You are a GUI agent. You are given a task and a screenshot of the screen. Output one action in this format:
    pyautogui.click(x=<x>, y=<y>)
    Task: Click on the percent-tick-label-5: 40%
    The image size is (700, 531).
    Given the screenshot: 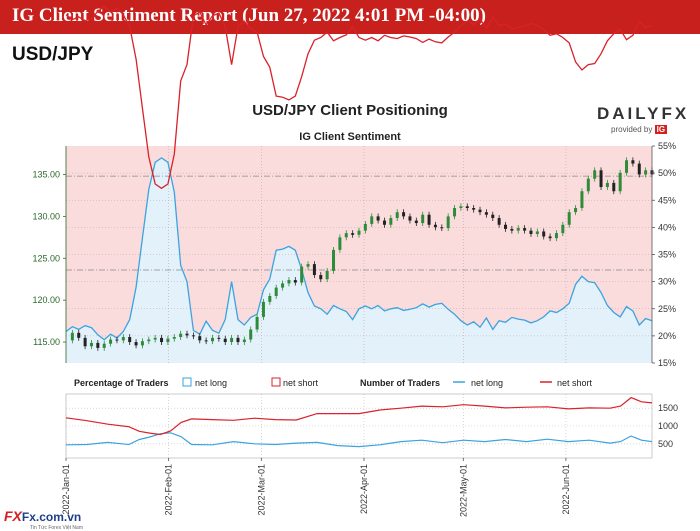 What is the action you would take?
    pyautogui.click(x=667, y=227)
    